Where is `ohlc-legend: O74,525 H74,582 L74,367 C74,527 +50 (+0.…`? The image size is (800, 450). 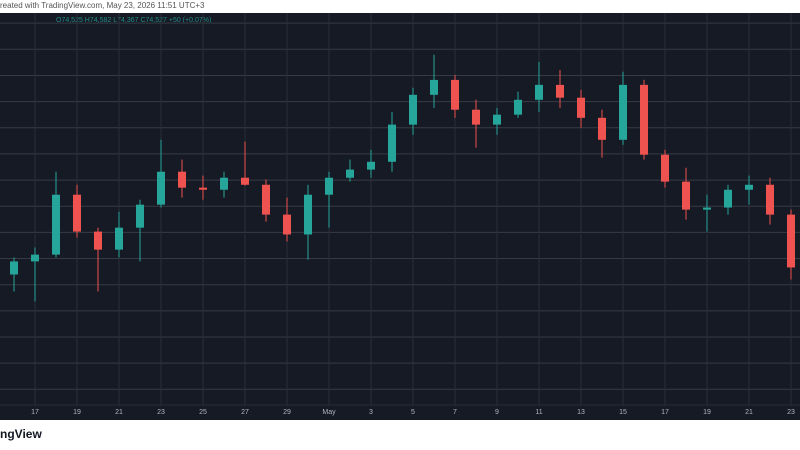
ohlc-legend: O74,525 H74,582 L74,367 C74,527 +50 (+0.… is located at coordinates (133, 20).